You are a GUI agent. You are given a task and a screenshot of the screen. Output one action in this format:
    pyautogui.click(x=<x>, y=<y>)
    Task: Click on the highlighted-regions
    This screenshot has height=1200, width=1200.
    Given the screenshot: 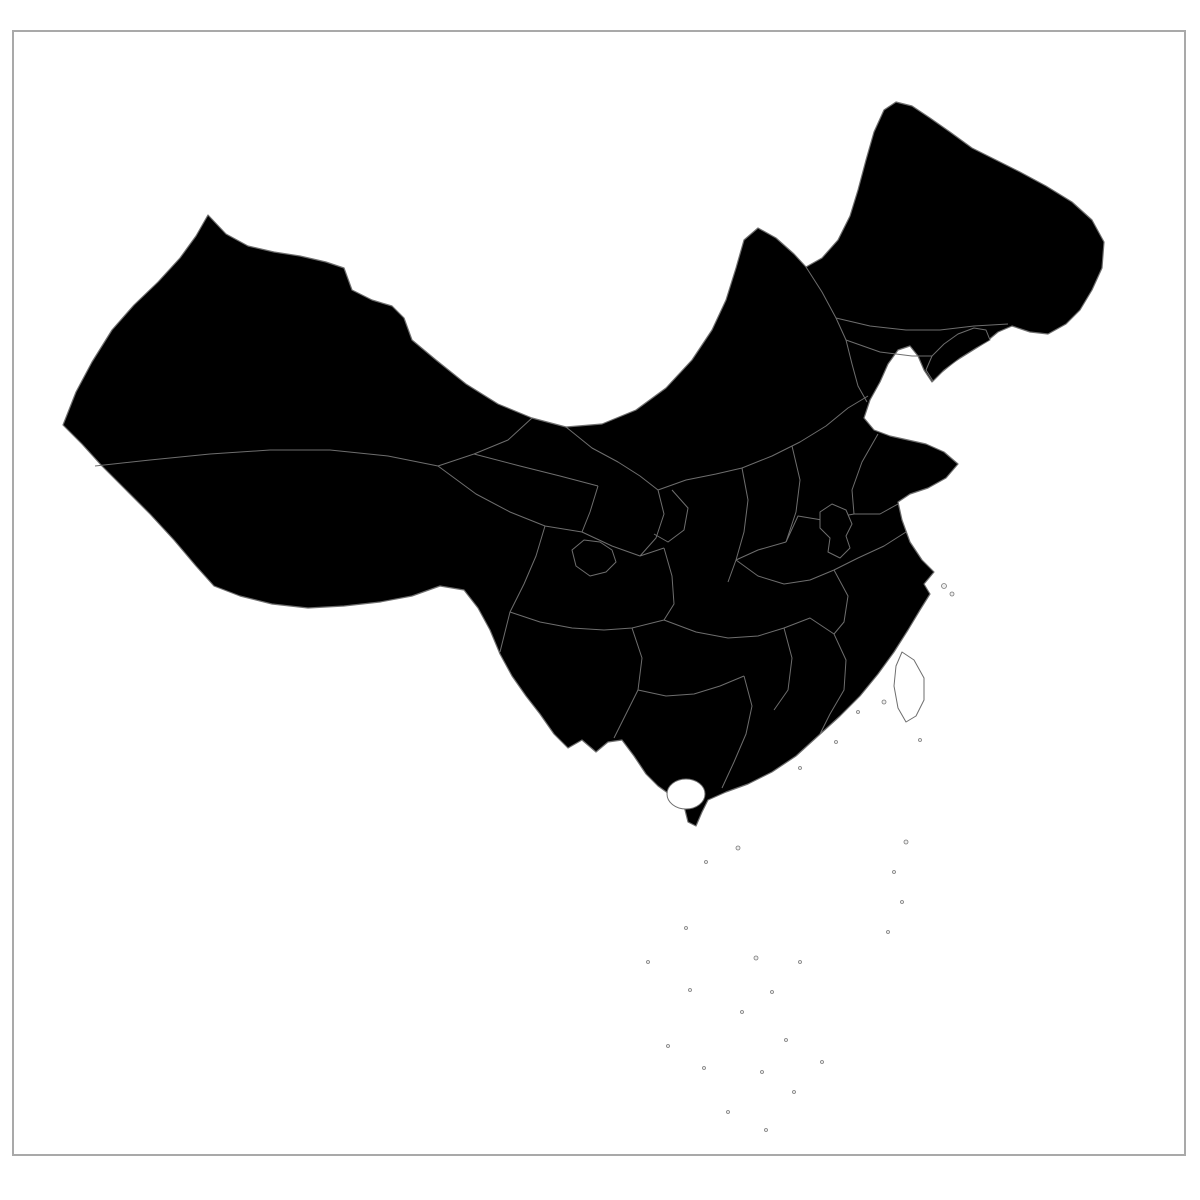 What is the action you would take?
    pyautogui.click(x=781, y=452)
    